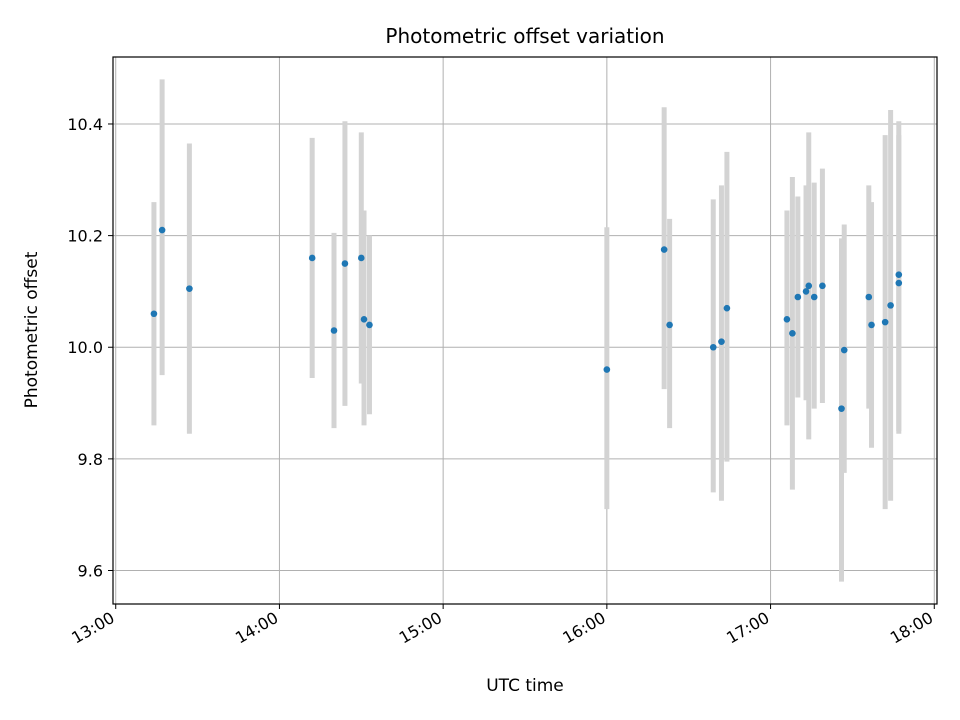 Image resolution: width=960 pixels, height=720 pixels. Describe the element at coordinates (524, 36) in the screenshot. I see `chart-title: Photometric offset variation` at that location.